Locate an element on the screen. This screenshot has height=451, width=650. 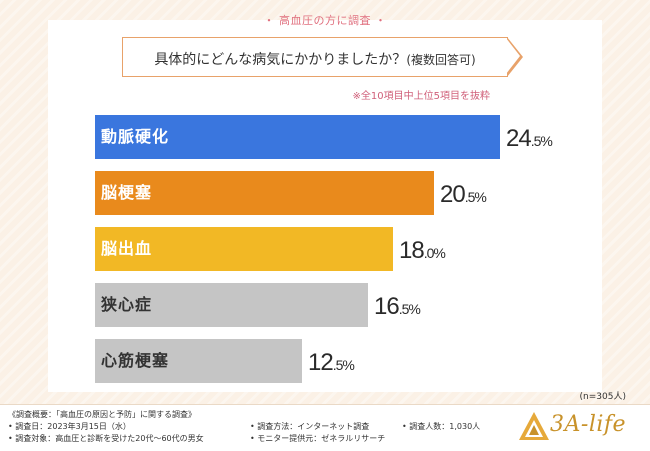
value-dec: .0% is located at coordinates (434, 253).